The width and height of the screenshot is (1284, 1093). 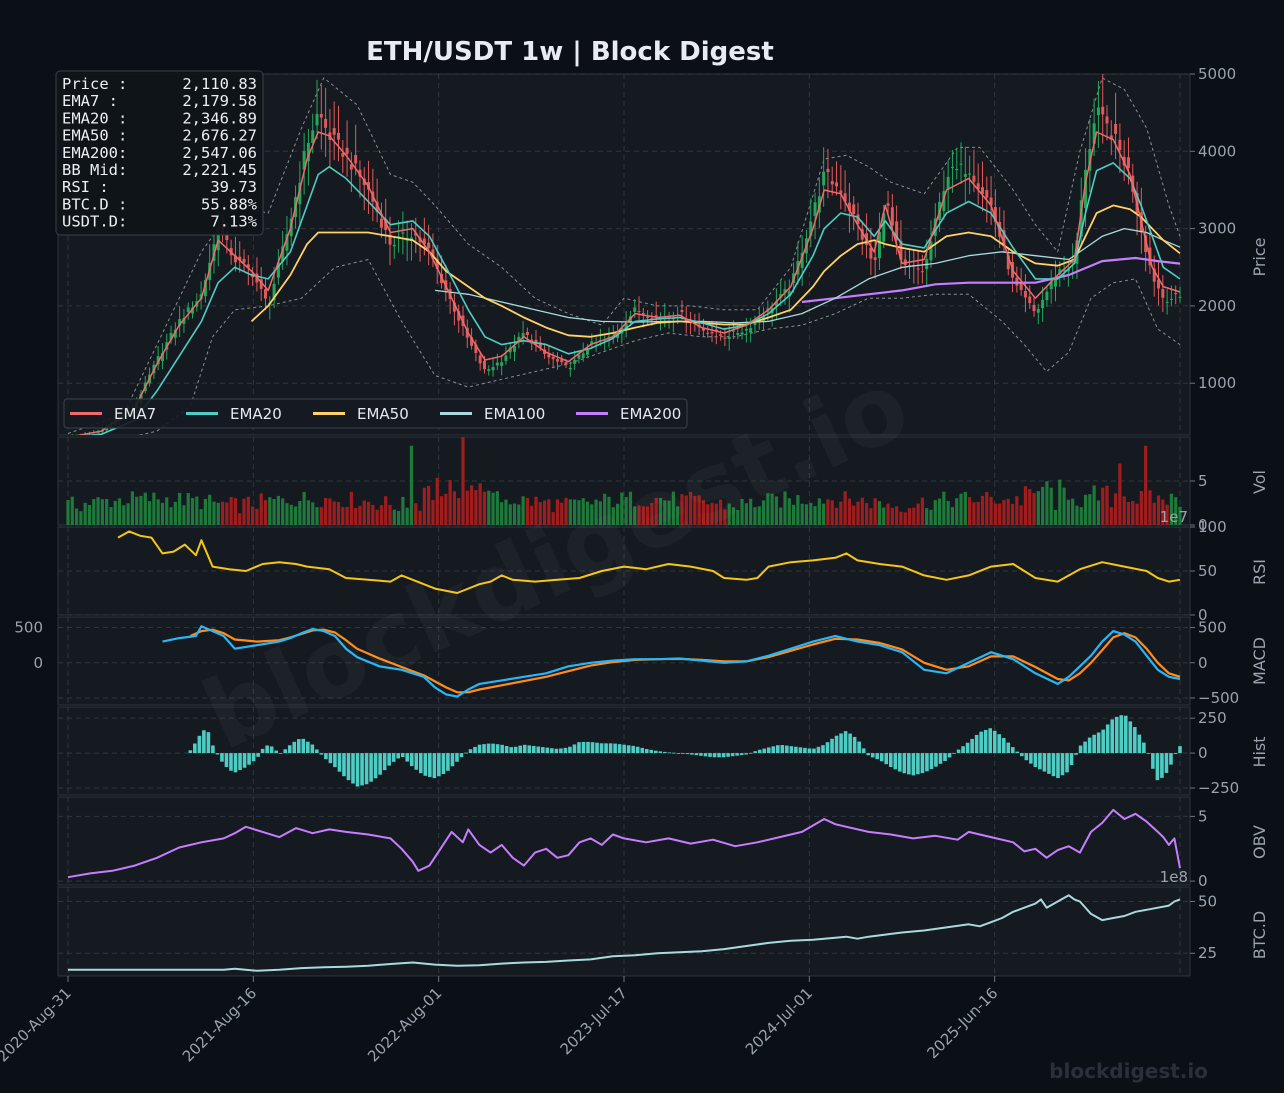 I want to click on y-axis-label-btcd: BTC.D, so click(x=1259, y=935).